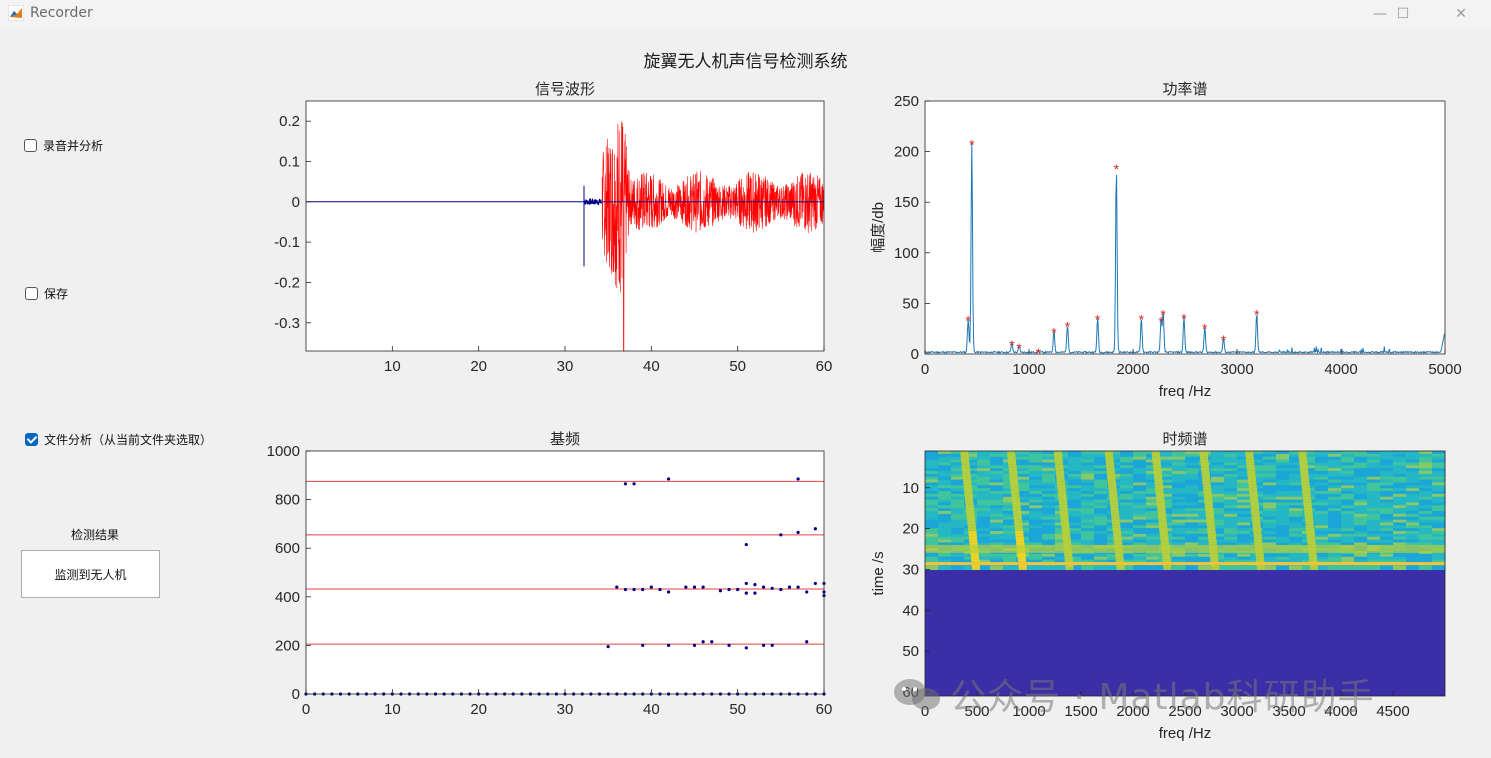  What do you see at coordinates (1461, 14) in the screenshot?
I see `close-button: ✕` at bounding box center [1461, 14].